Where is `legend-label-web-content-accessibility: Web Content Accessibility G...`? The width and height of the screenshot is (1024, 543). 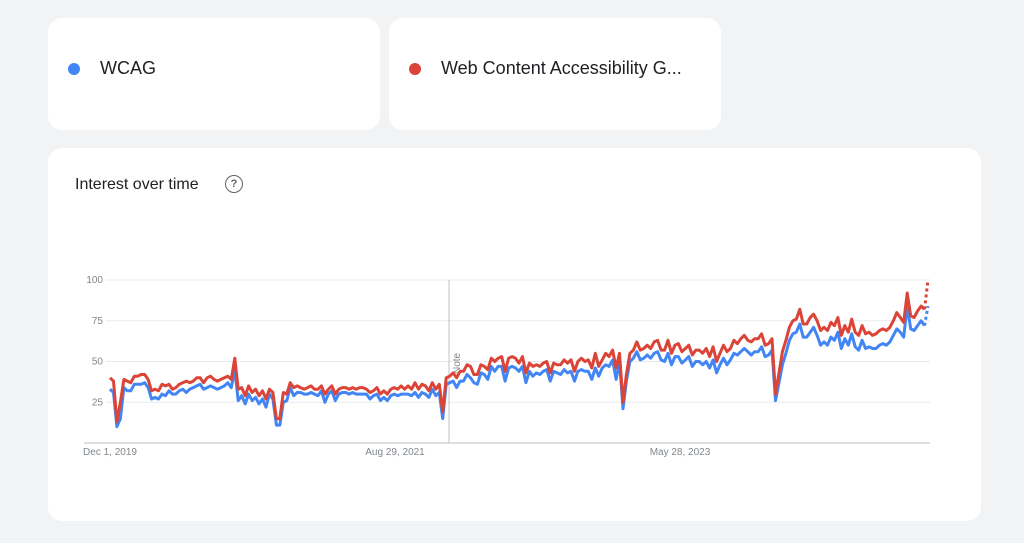
legend-label-web-content-accessibility: Web Content Accessibility G... is located at coordinates (561, 68).